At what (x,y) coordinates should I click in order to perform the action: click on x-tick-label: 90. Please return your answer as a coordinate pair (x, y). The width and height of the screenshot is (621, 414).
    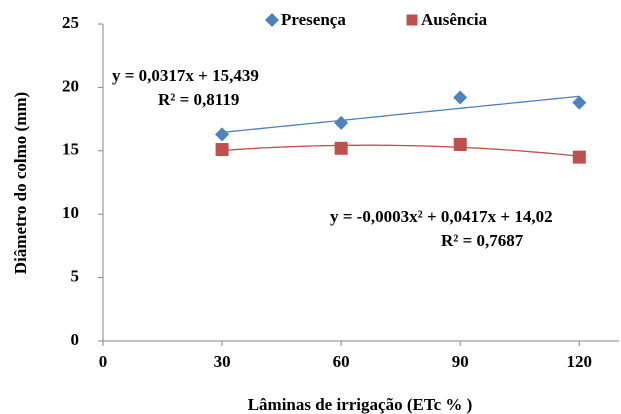
    Looking at the image, I should click on (460, 361).